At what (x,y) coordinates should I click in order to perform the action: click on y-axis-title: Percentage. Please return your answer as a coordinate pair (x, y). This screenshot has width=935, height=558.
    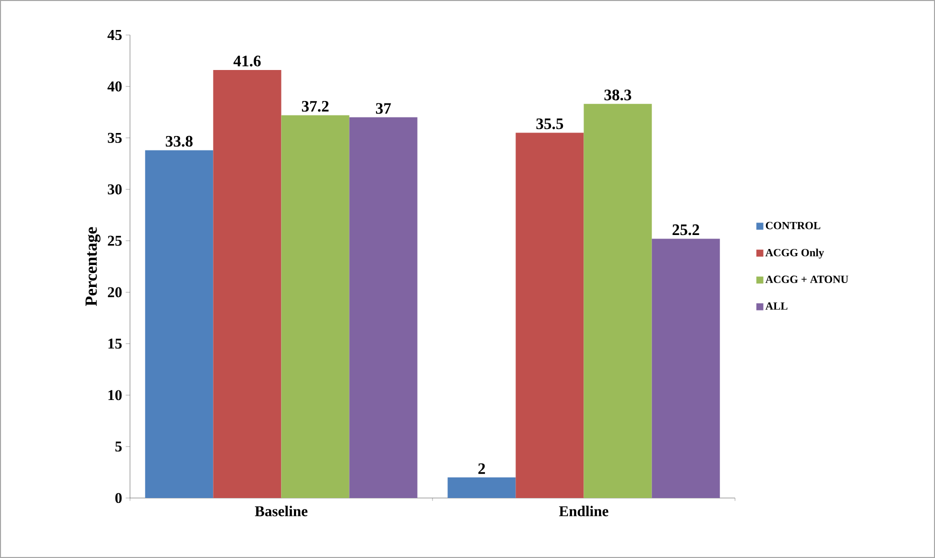
    Looking at the image, I should click on (93, 266).